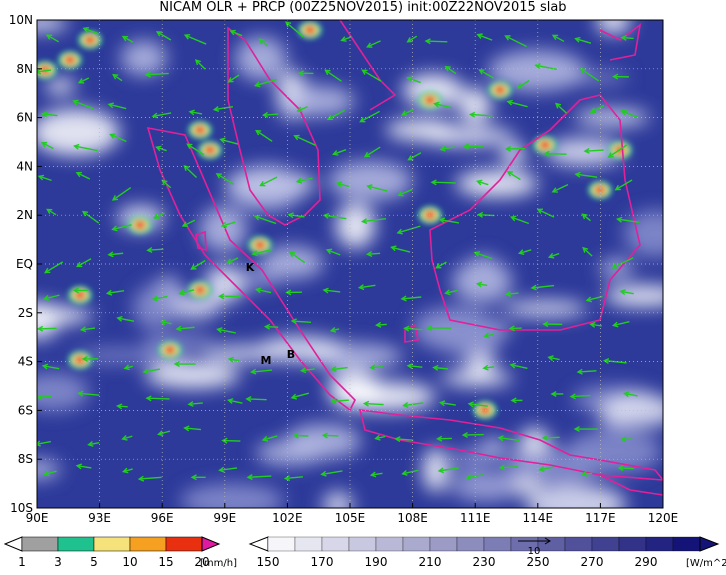 This screenshot has width=726, height=575. What do you see at coordinates (58, 562) in the screenshot?
I see `legend-label: 3` at bounding box center [58, 562].